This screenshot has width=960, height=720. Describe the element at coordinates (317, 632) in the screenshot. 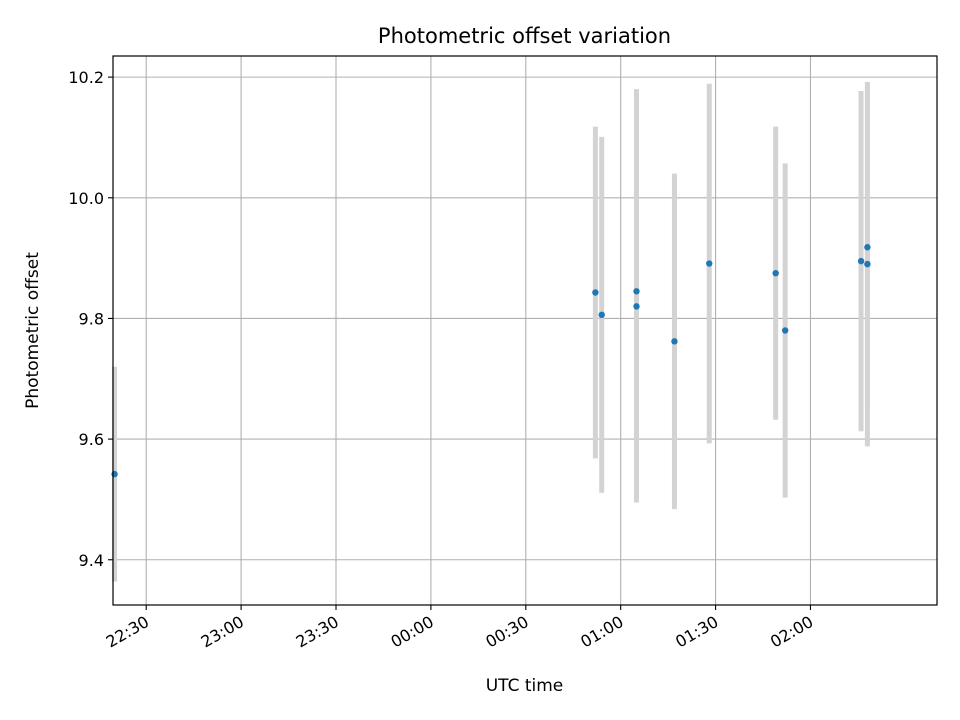

I see `x-tick-label: 23:30` at that location.